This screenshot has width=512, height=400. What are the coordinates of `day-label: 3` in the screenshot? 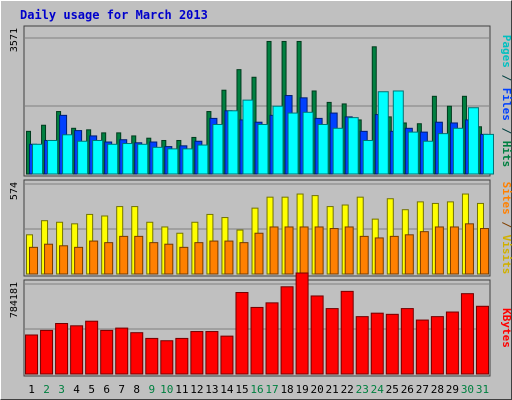 It's located at (61, 389).